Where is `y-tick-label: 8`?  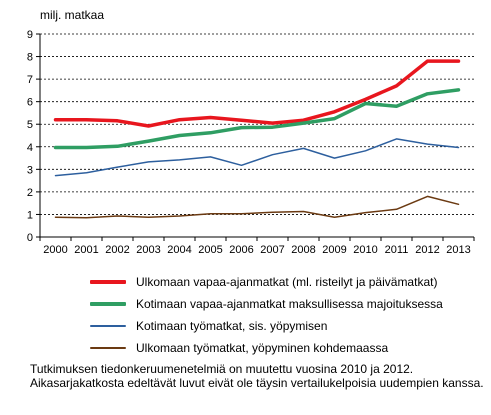 y-tick-label: 8 is located at coordinates (30, 58).